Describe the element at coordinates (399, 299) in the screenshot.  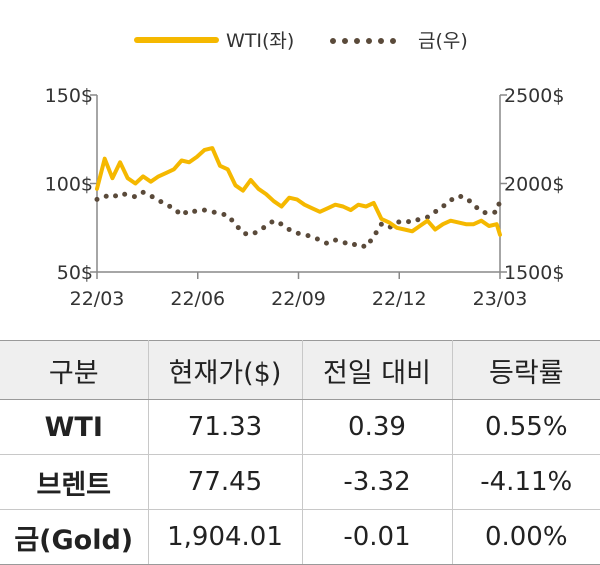
I see `x-tick-label: 22/12` at that location.